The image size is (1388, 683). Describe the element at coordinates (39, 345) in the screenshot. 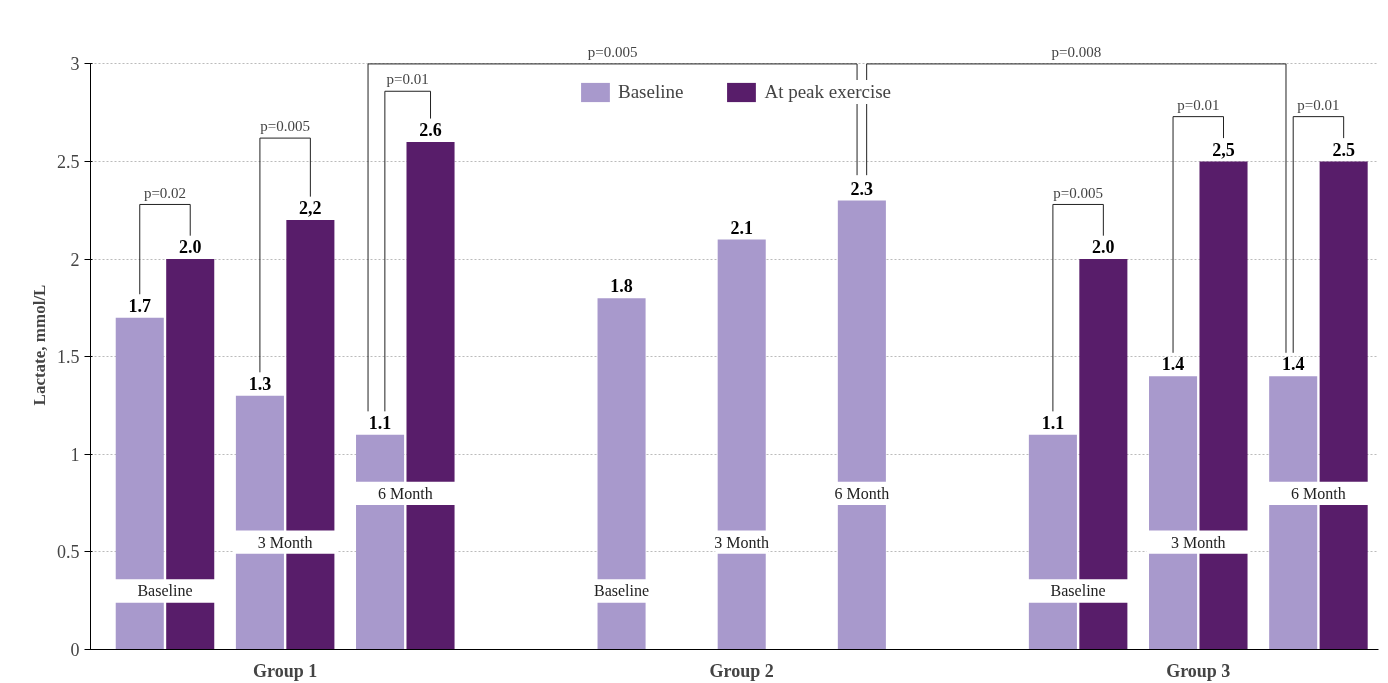

I see `y-axis-title: Lactate, mmol/L` at that location.